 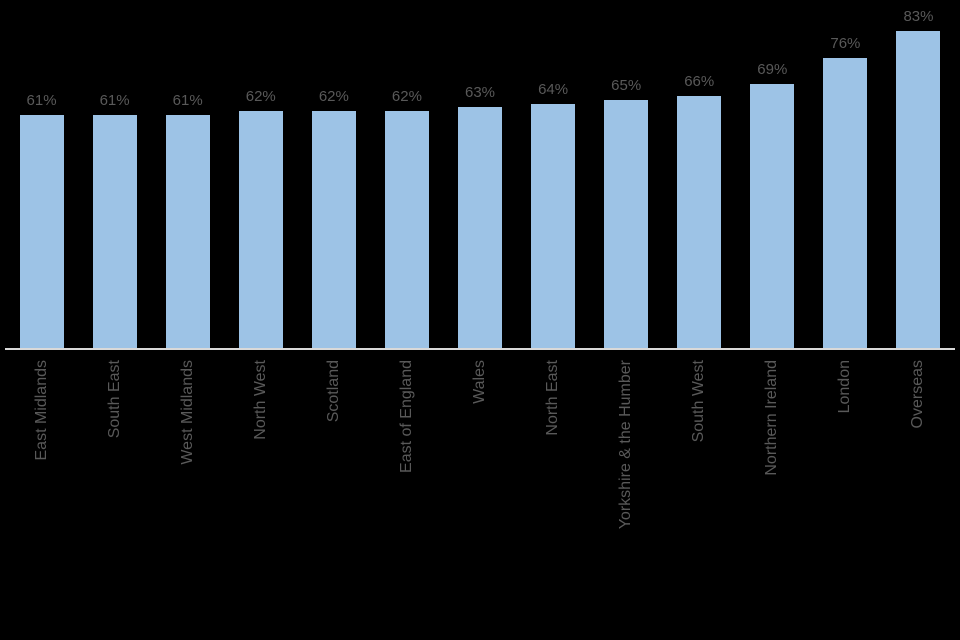 What do you see at coordinates (333, 391) in the screenshot?
I see `category-label: Scotland` at bounding box center [333, 391].